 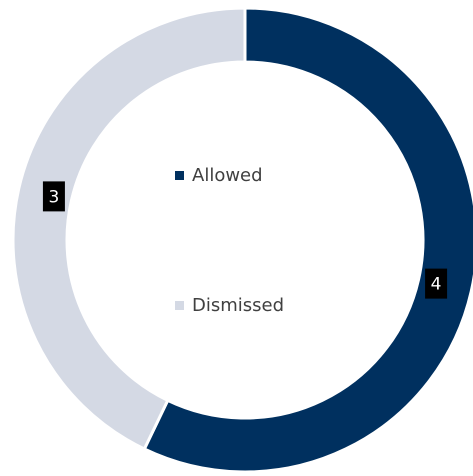 I want to click on value-label: 3, so click(x=53, y=196).